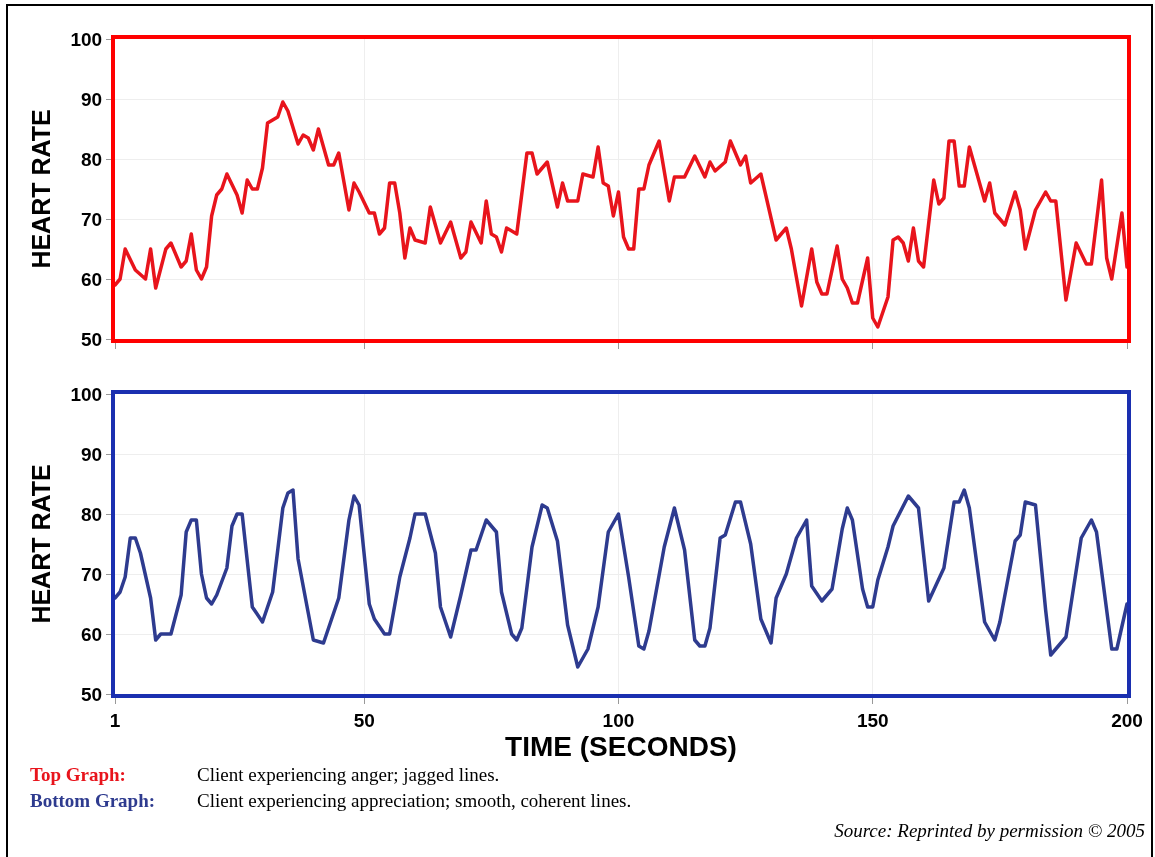 The width and height of the screenshot is (1155, 857). I want to click on x-axis-title: TIME (SECONDS), so click(621, 746).